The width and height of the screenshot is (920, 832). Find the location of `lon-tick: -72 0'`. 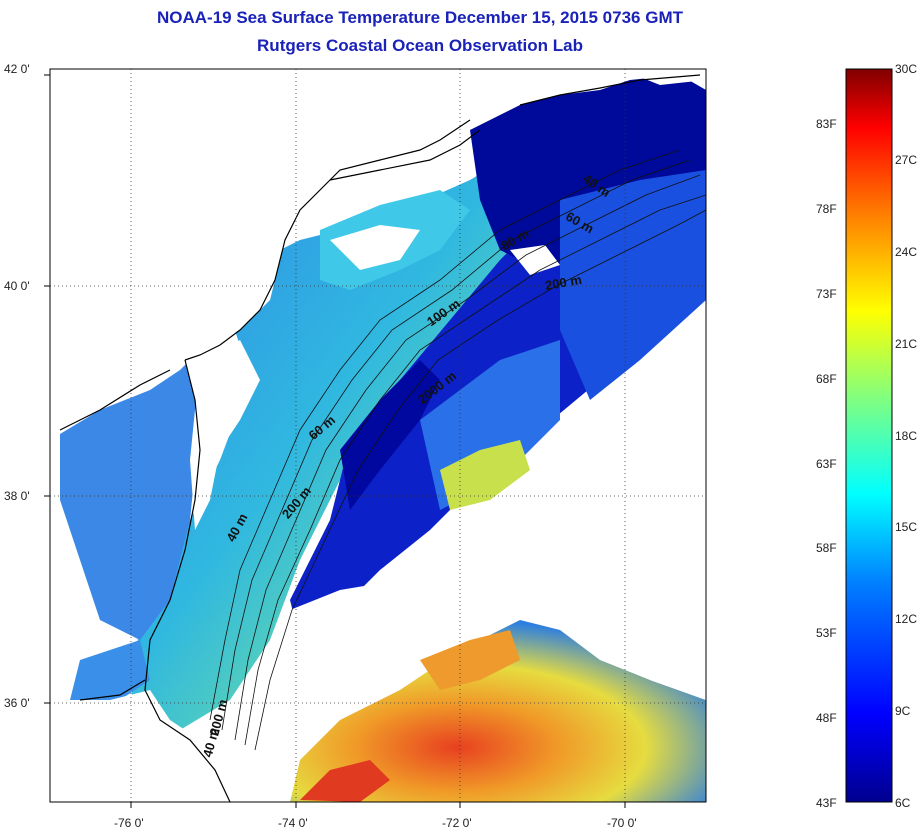

lon-tick: -72 0' is located at coordinates (457, 823).